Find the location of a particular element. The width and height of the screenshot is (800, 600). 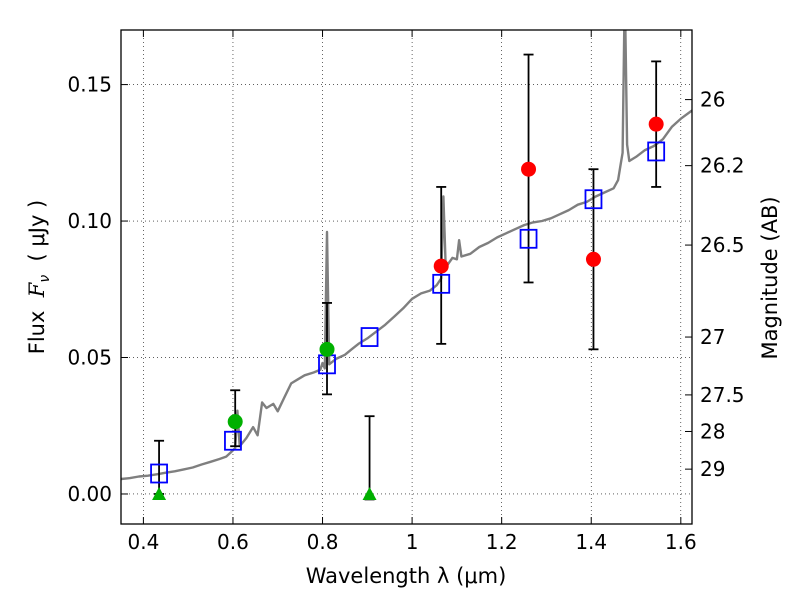

x-tick-label: 0.6 is located at coordinates (233, 542).